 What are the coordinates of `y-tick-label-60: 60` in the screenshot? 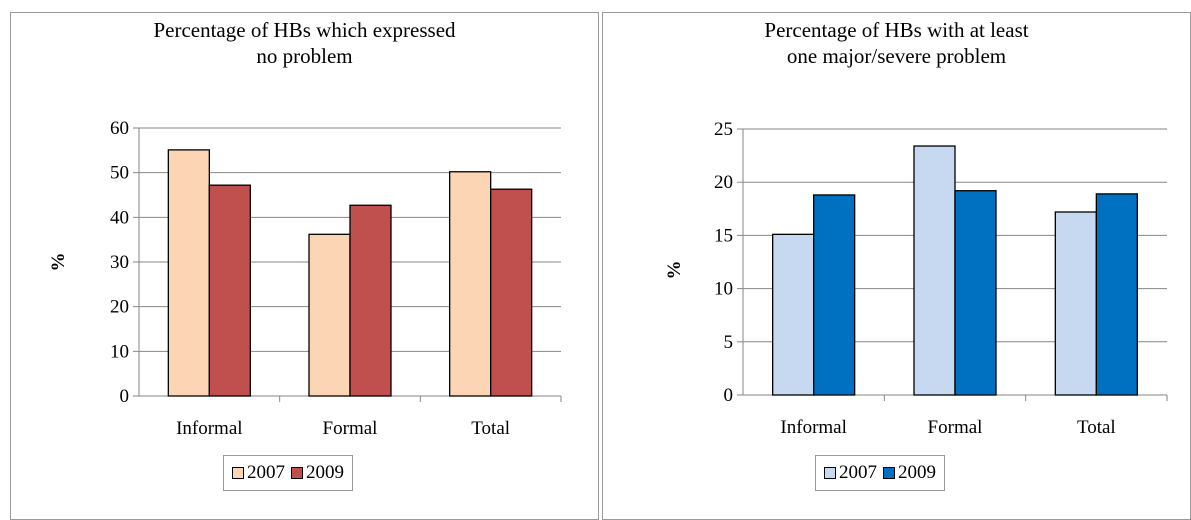 It's located at (119, 128).